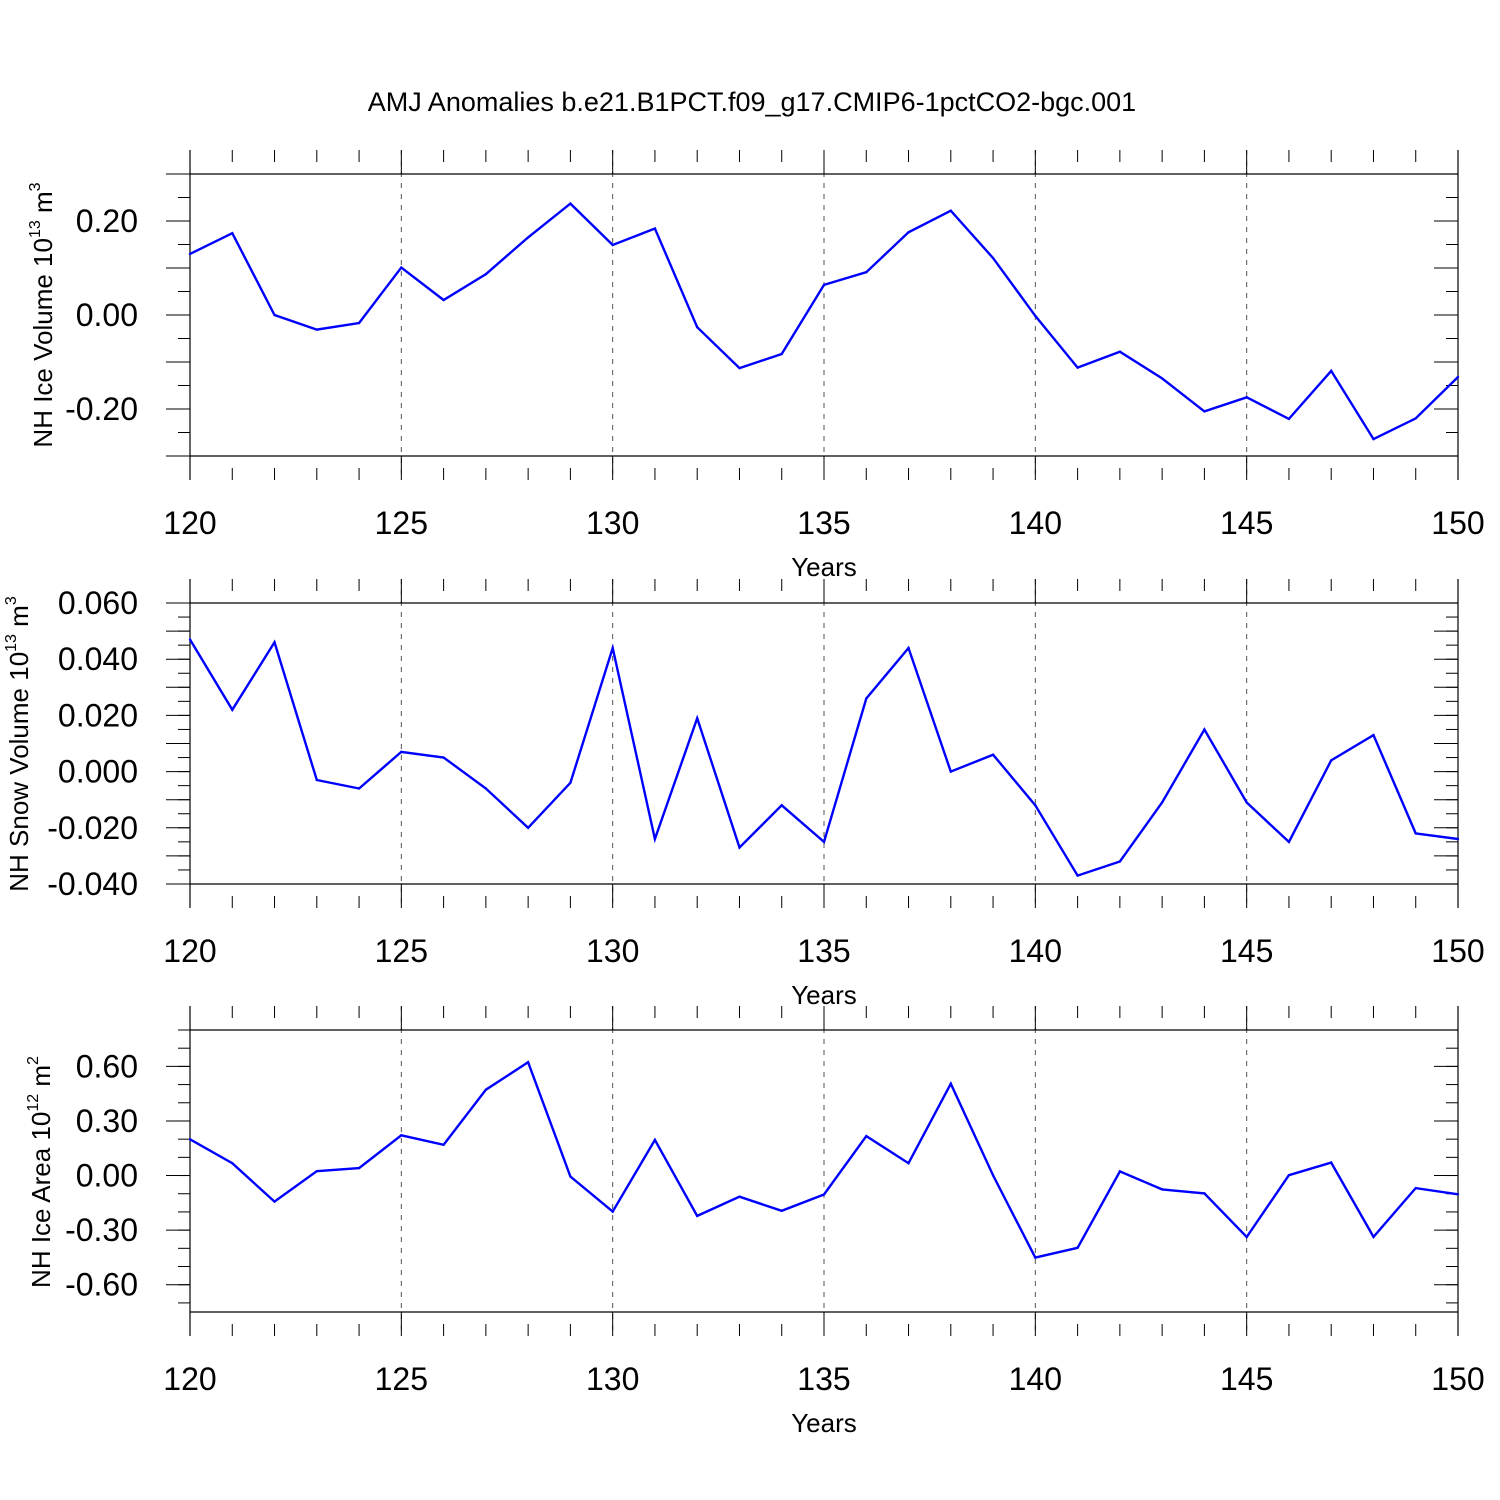 Image resolution: width=1500 pixels, height=1500 pixels. Describe the element at coordinates (92, 828) in the screenshot. I see `y-tick-label: -0.020` at that location.